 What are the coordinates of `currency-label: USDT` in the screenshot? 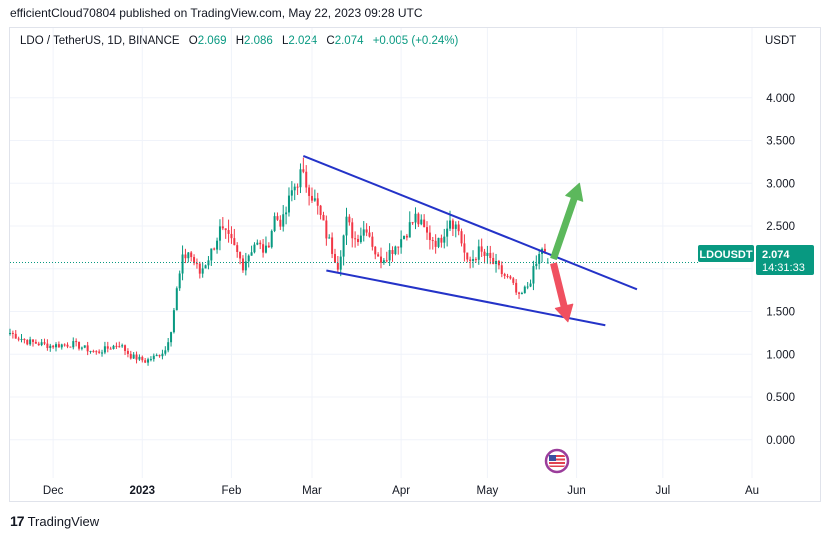 It's located at (781, 41).